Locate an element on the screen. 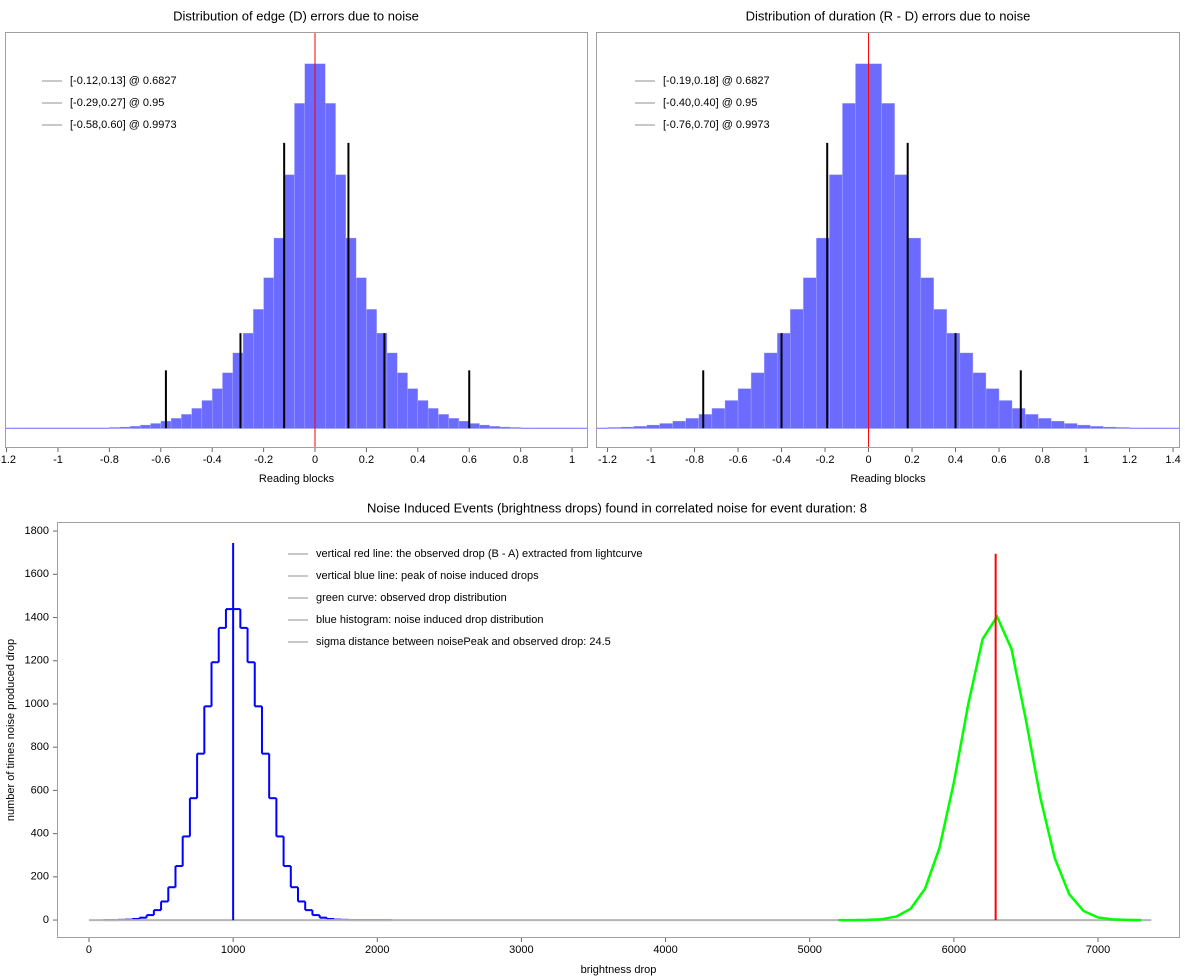 This screenshot has width=1185, height=980. y-tick-label: 1600 is located at coordinates (37, 574).